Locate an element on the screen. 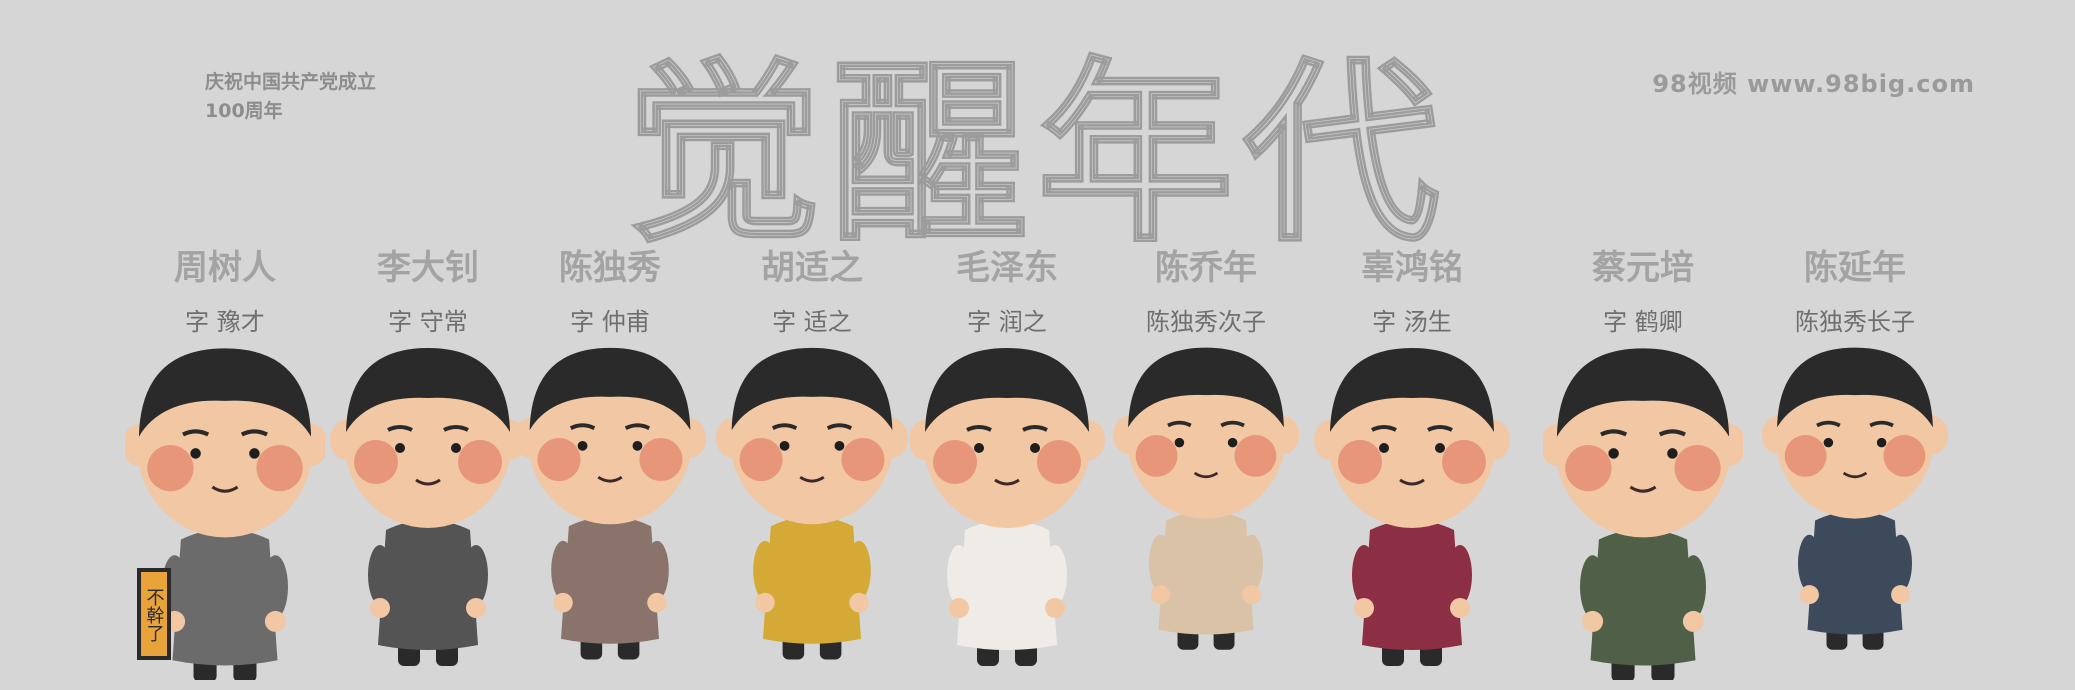  celebration-tagline: 庆祝中国共产党成立 100周年 is located at coordinates (290, 97).